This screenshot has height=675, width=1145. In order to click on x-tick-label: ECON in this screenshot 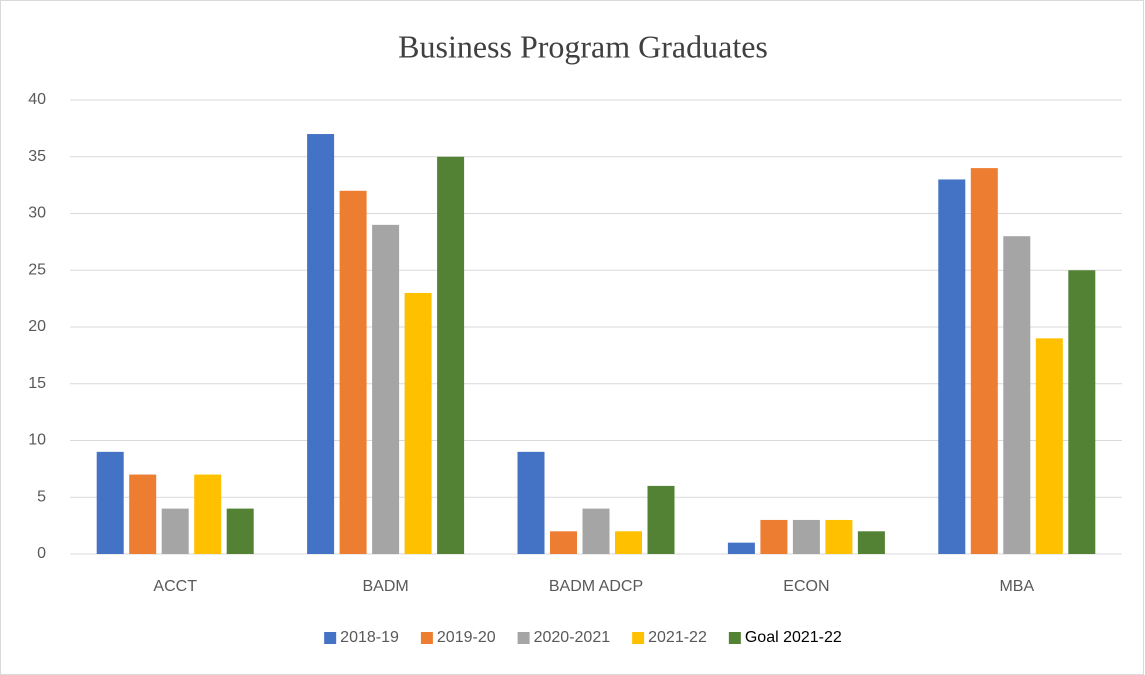, I will do `click(806, 586)`.